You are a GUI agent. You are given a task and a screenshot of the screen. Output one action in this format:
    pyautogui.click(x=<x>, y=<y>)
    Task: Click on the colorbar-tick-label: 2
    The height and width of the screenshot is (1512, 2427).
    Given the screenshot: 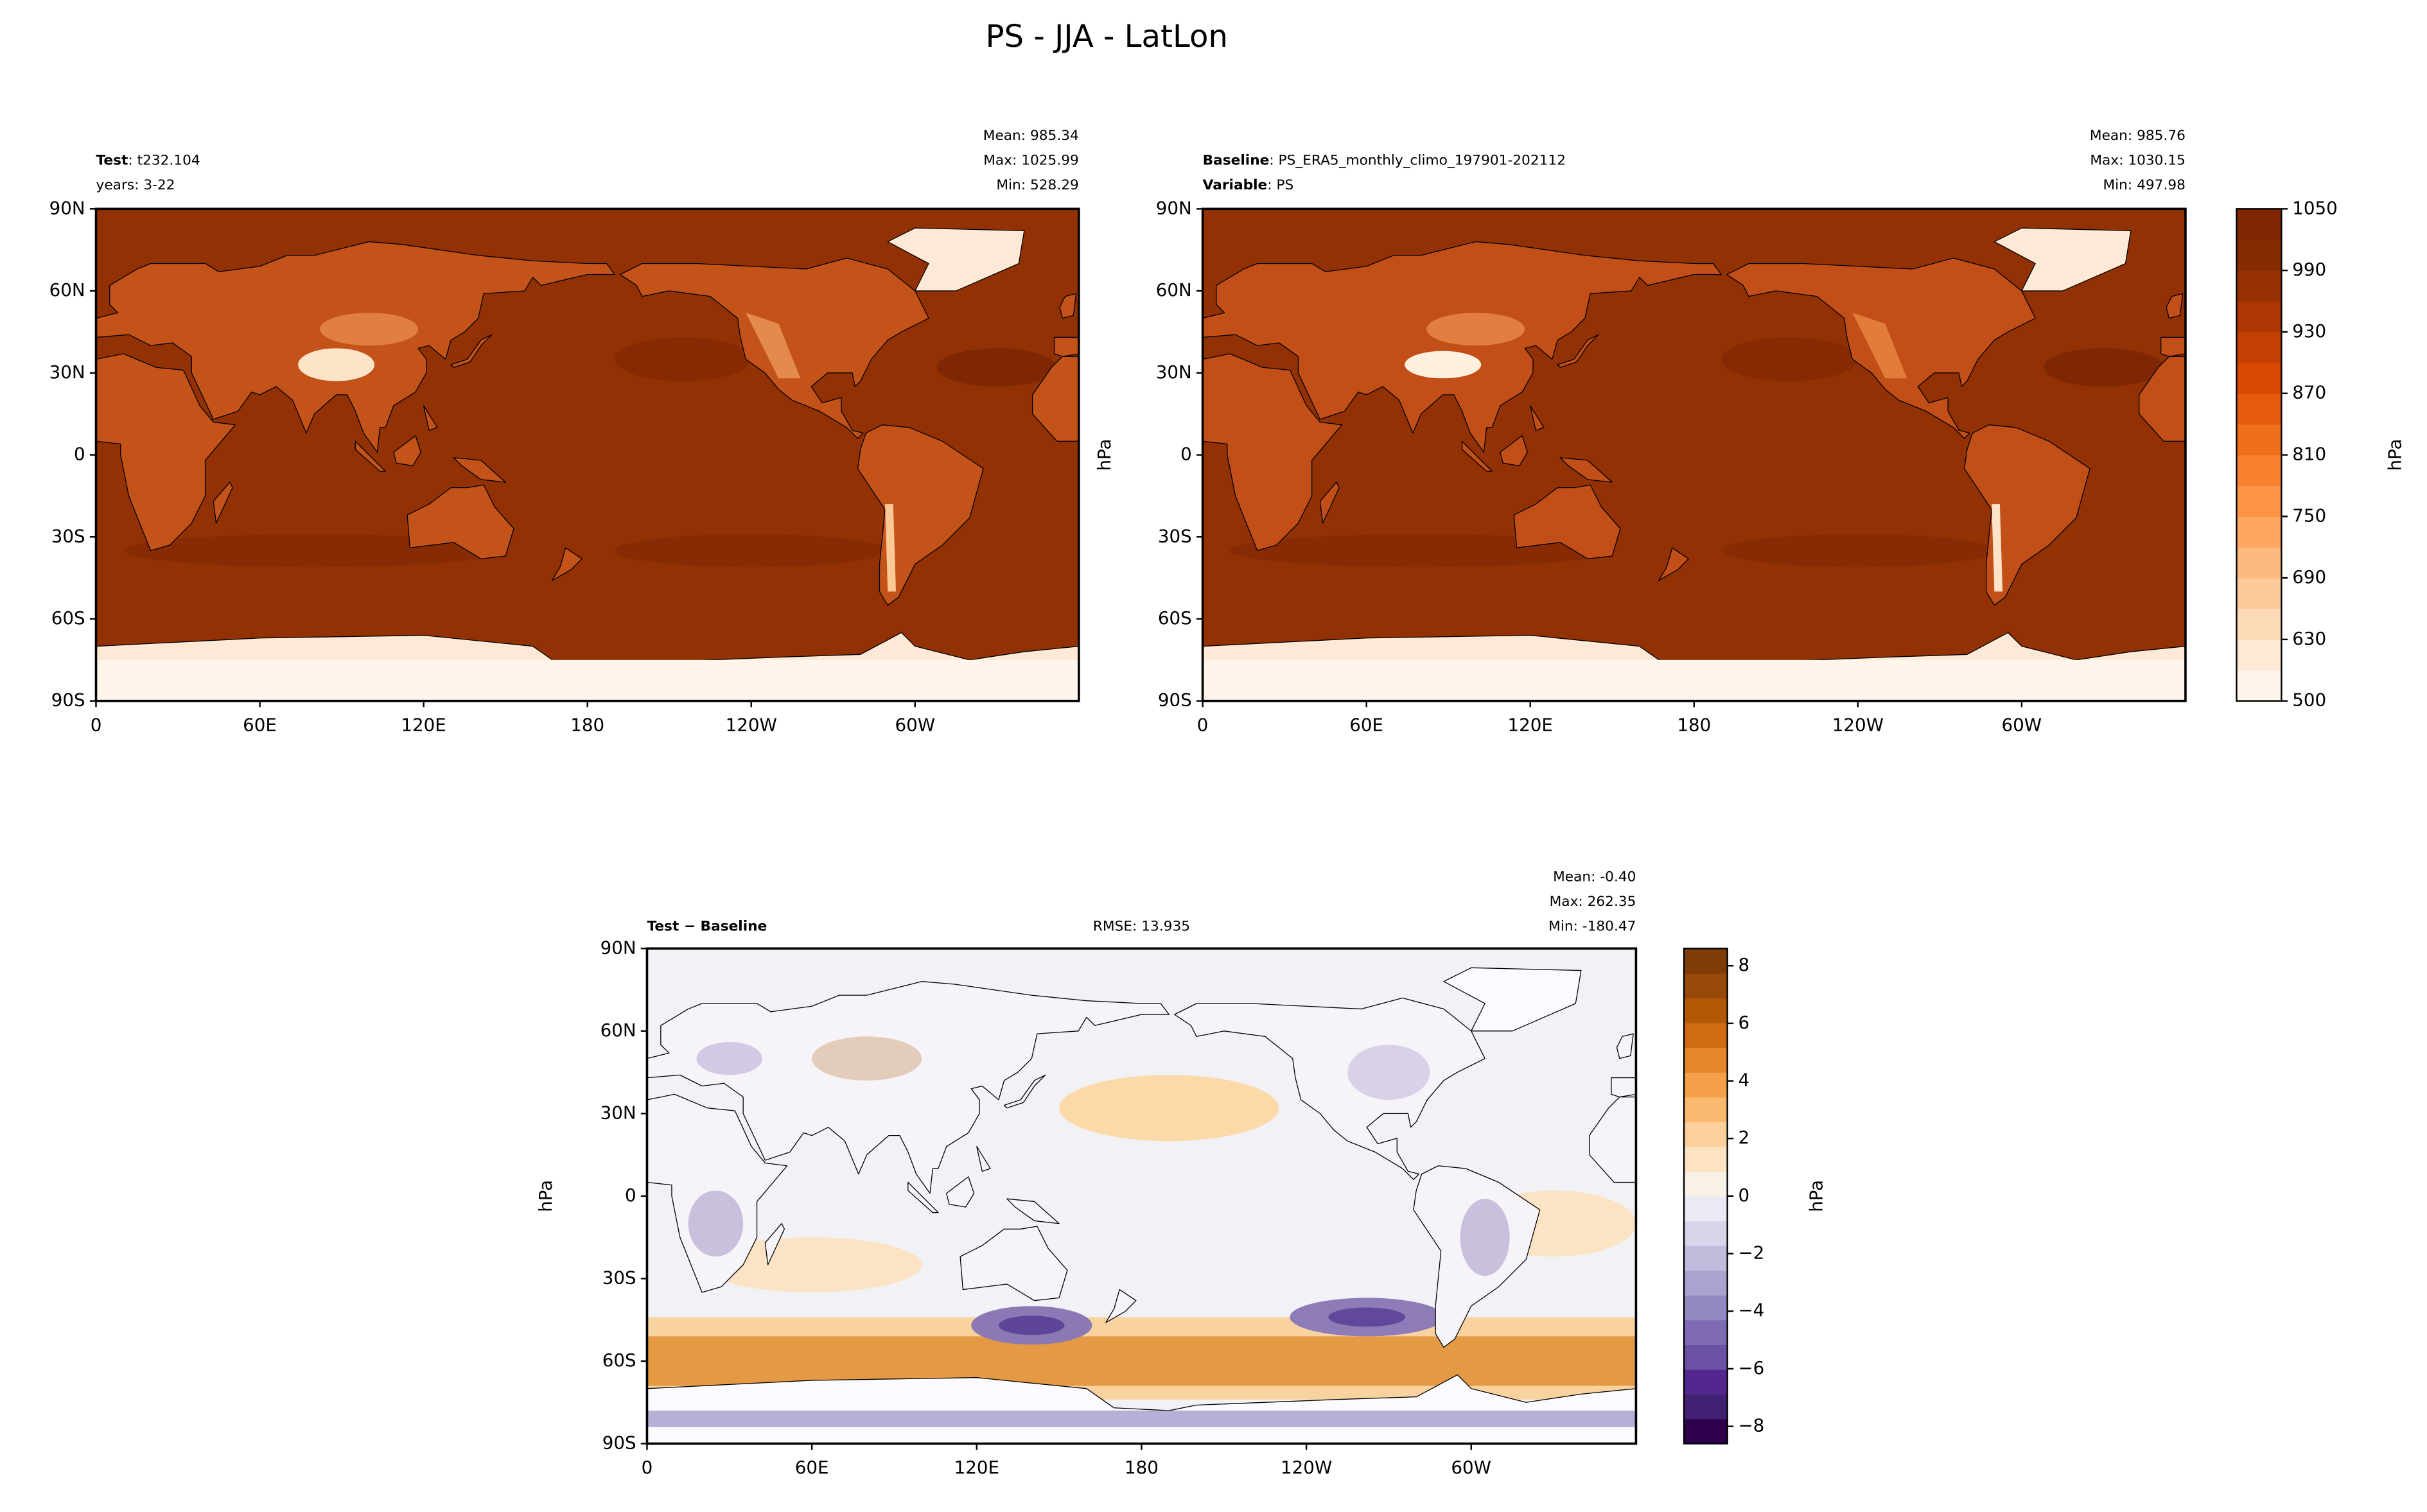 What is the action you would take?
    pyautogui.click(x=1743, y=1137)
    